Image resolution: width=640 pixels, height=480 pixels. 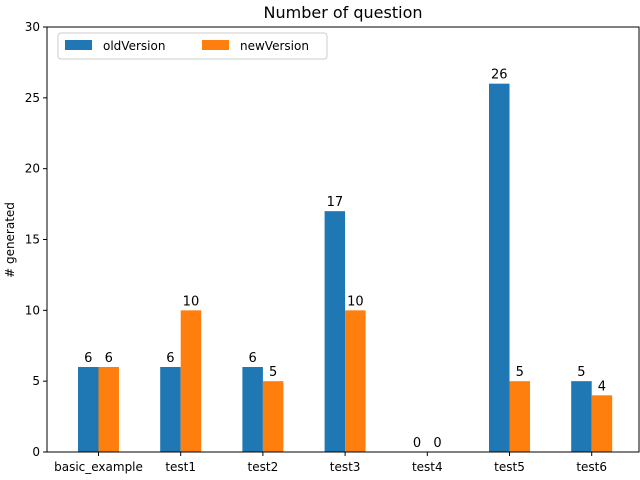 I want to click on y-tick-label: 30, so click(x=32, y=27).